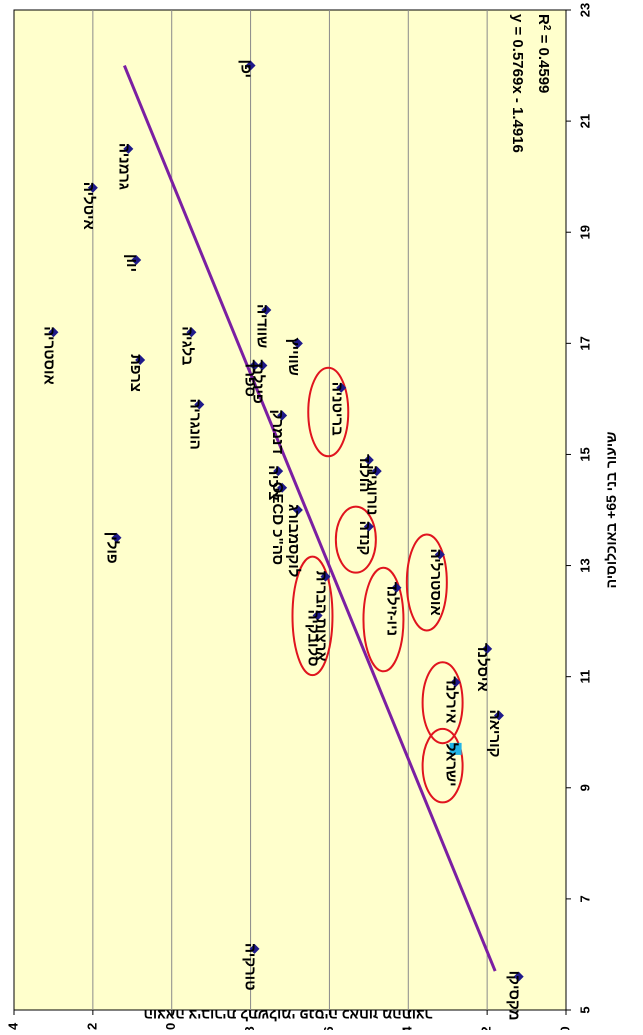 Image resolution: width=643 pixels, height=1035 pixels. What do you see at coordinates (364, 473) in the screenshot?
I see `point-label-הולנד: הולנד` at bounding box center [364, 473].